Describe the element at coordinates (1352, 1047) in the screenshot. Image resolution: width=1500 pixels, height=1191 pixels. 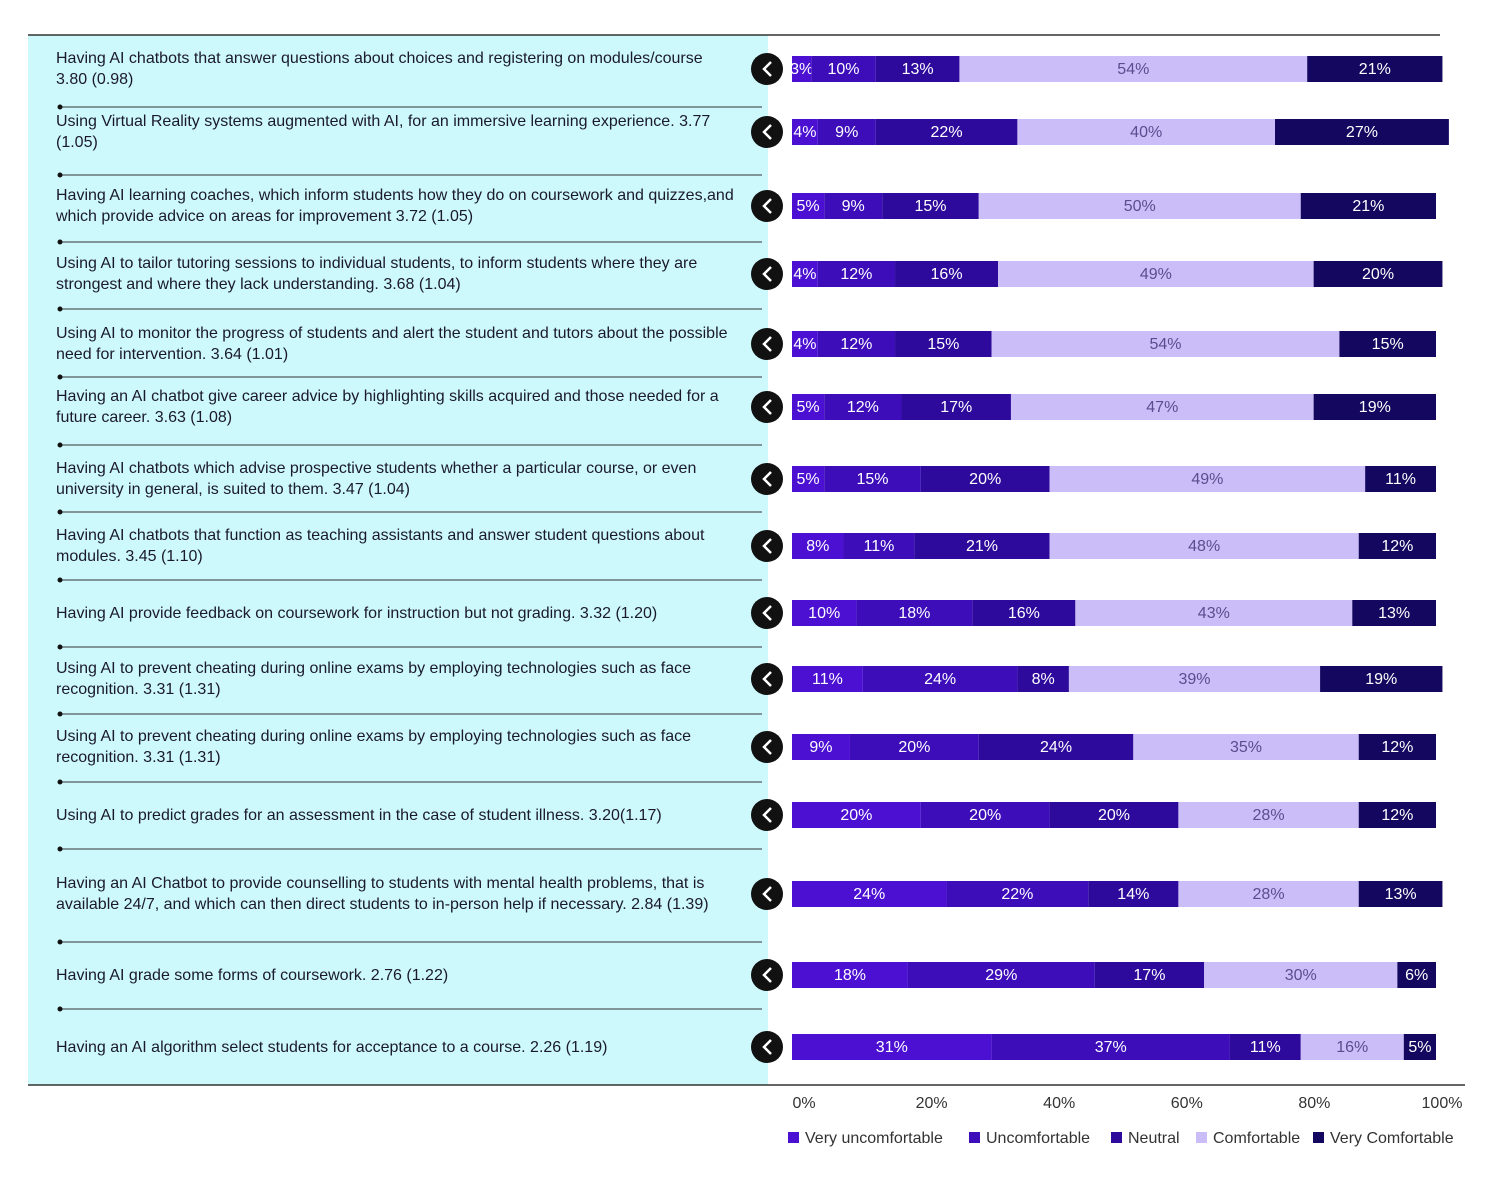
I see `value-label: 16%` at that location.